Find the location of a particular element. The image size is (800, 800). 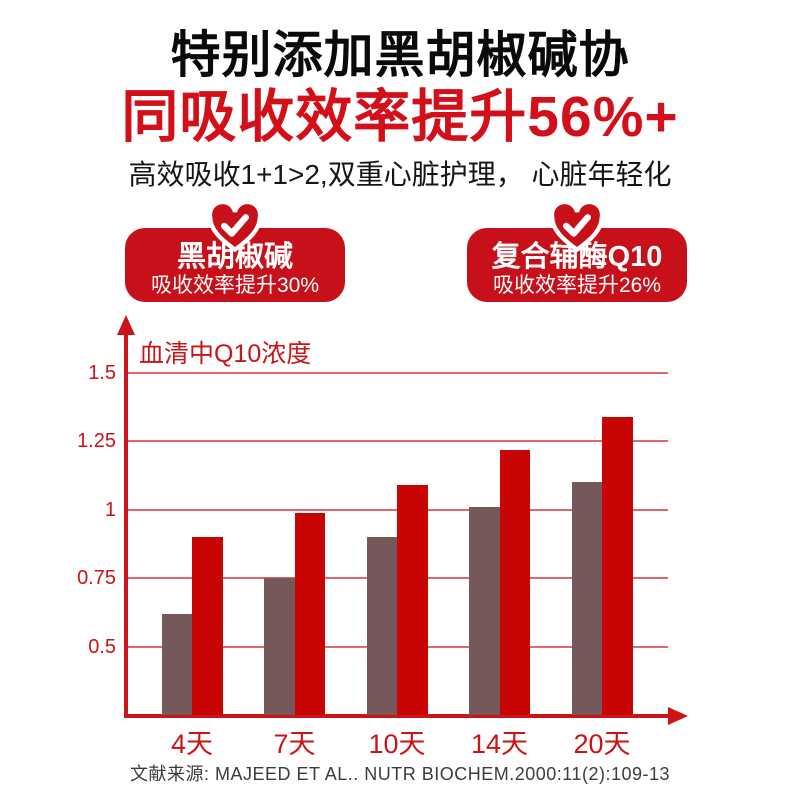

y-tick-label: 1.25 is located at coordinates (96, 441).